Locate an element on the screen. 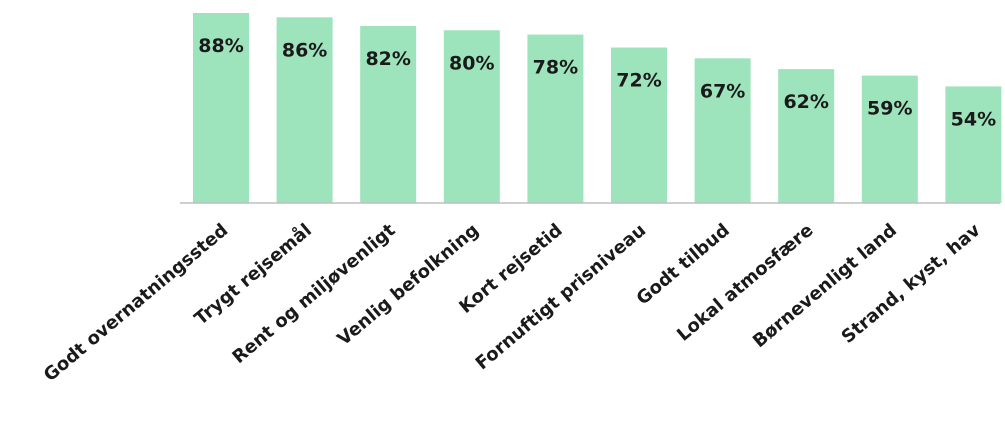 The height and width of the screenshot is (430, 1005). value-label: 62% is located at coordinates (805, 102).